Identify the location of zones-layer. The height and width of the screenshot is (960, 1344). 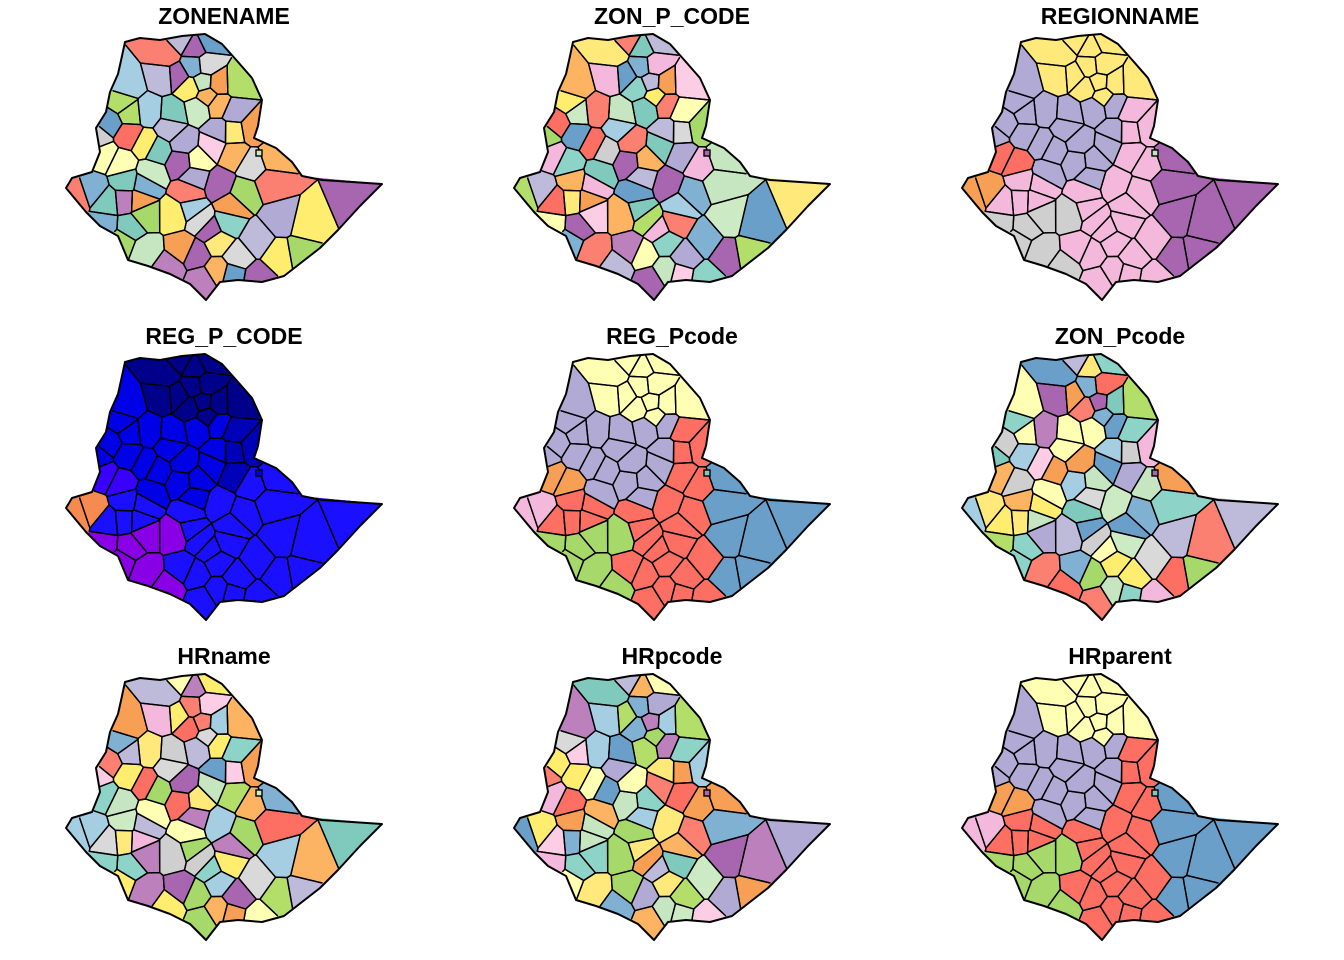
(224, 487).